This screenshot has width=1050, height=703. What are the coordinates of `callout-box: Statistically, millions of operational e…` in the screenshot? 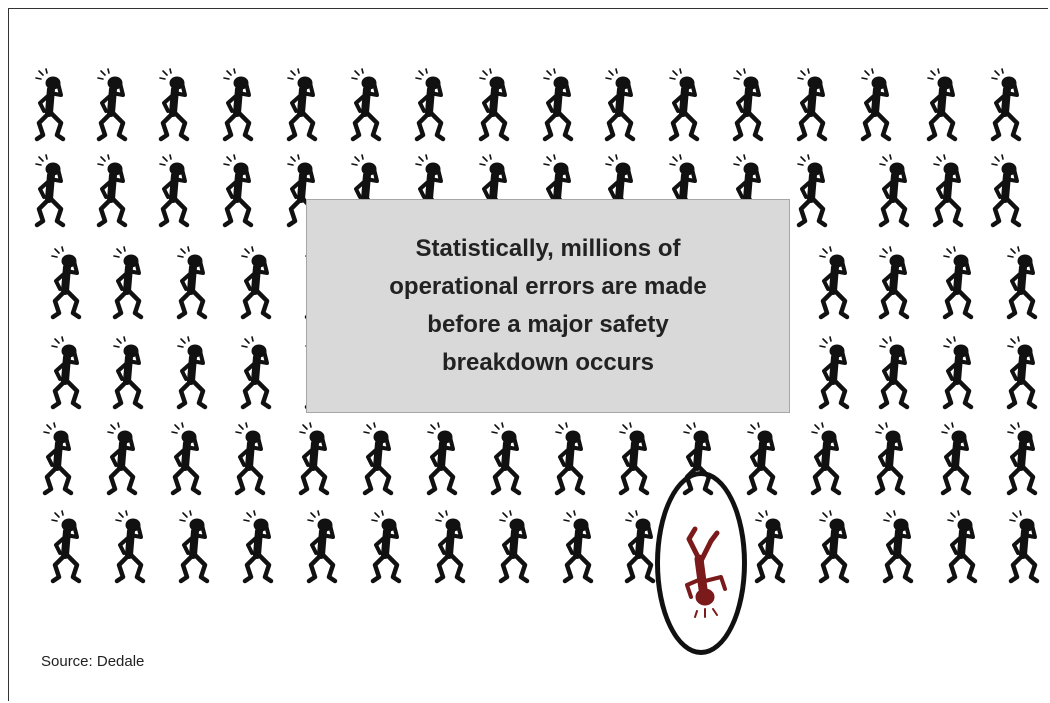 It's located at (548, 306).